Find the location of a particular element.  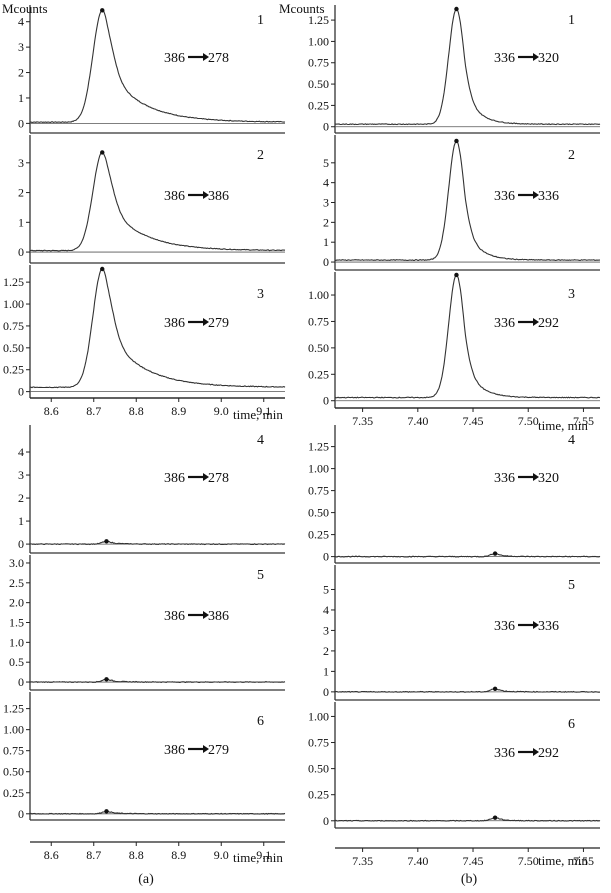

x-tick-label: 8.9 is located at coordinates (178, 855).